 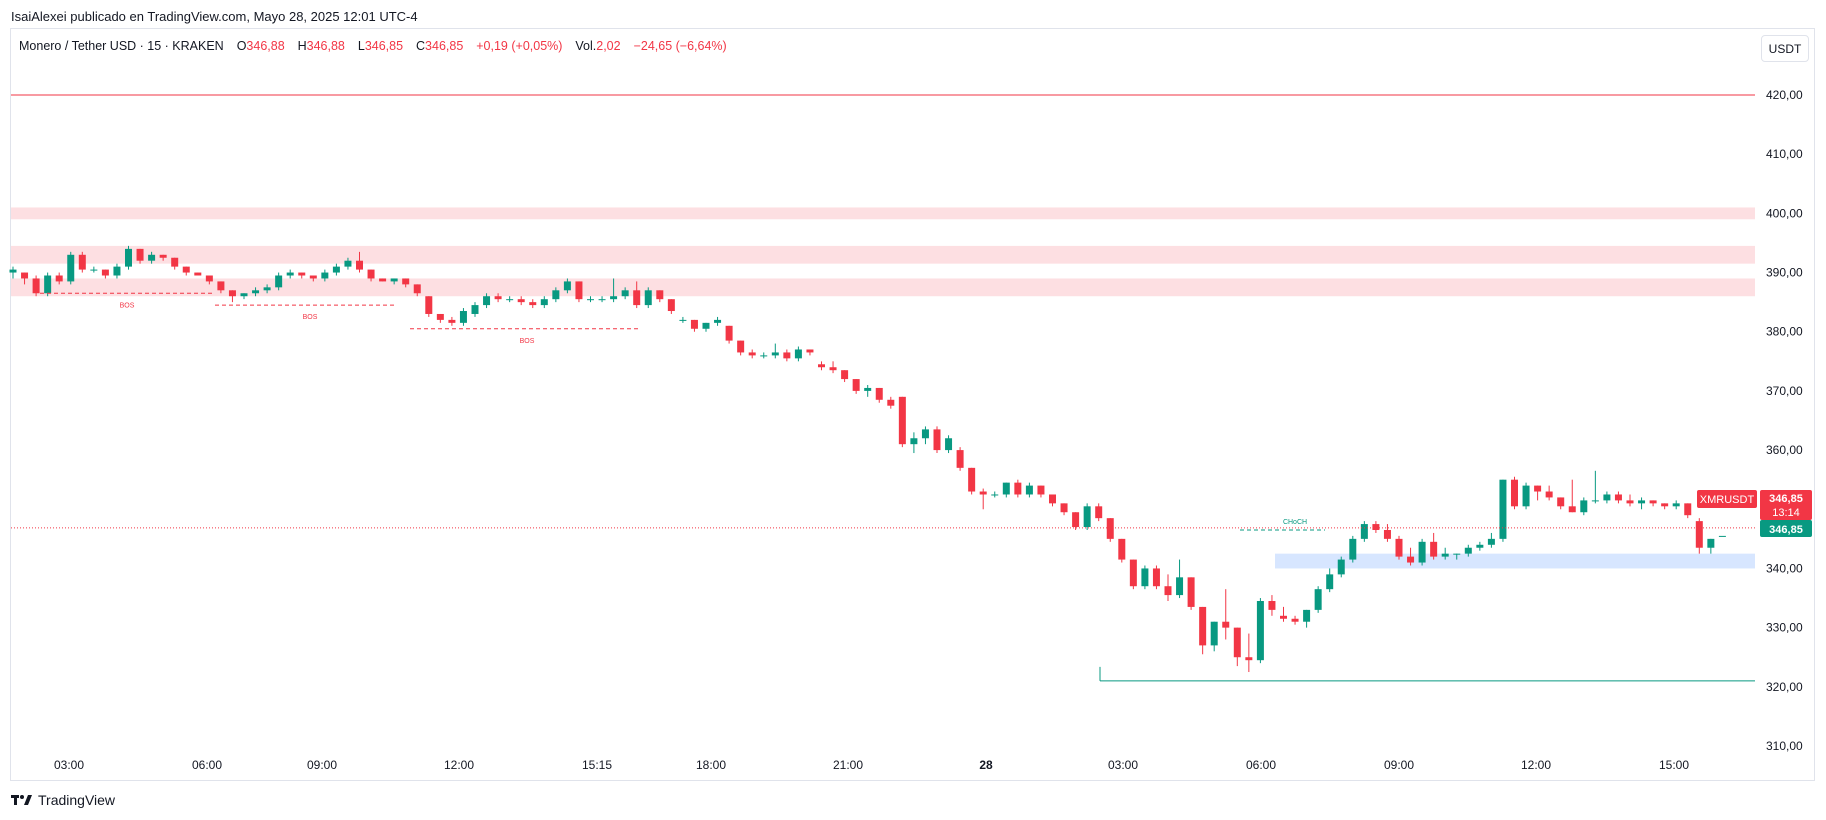 What do you see at coordinates (1295, 522) in the screenshot?
I see `annotation-label-3: CHoCH` at bounding box center [1295, 522].